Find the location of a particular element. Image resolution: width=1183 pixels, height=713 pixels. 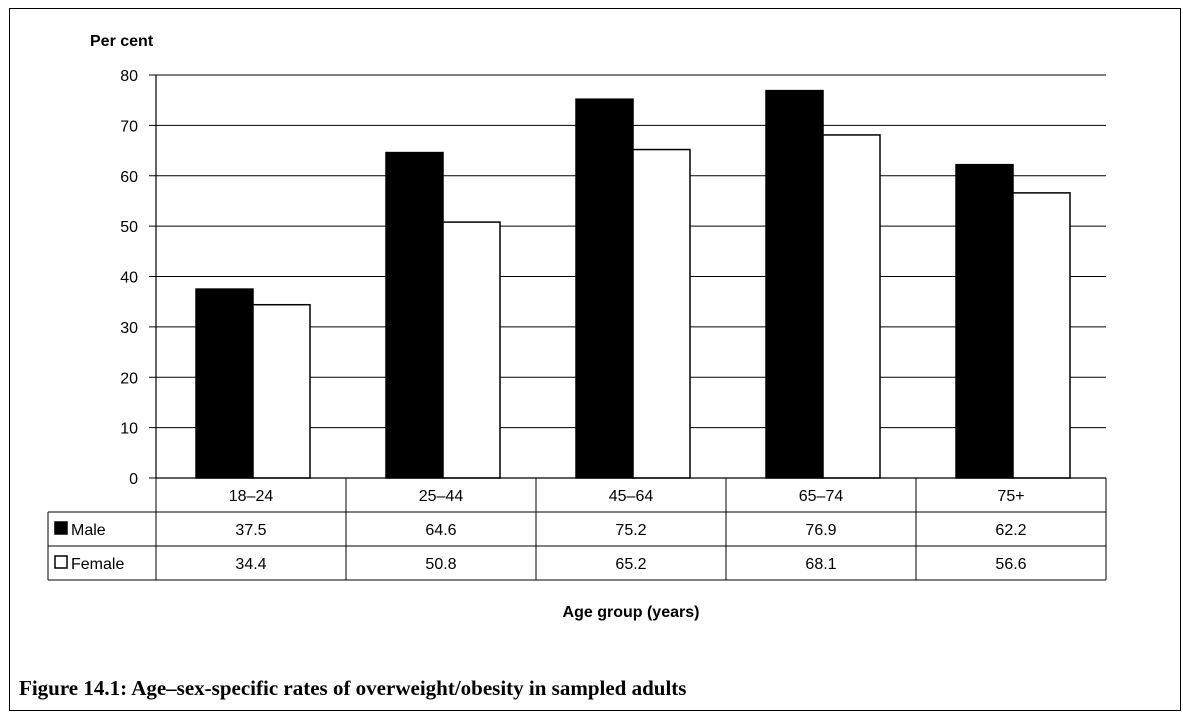

data-label-female: 50.8 is located at coordinates (440, 564).